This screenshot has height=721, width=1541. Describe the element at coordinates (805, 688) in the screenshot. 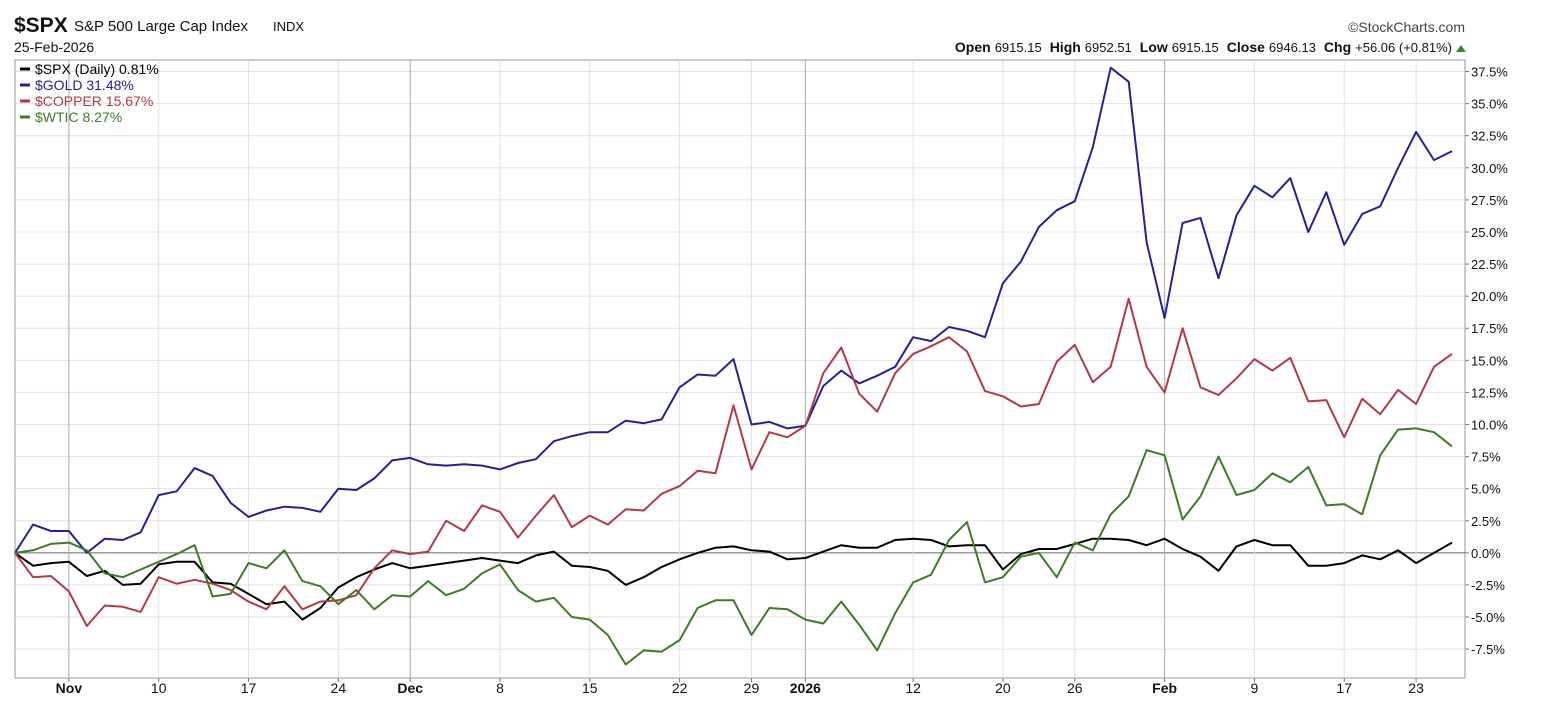

I see `x-tick-label: 2026` at that location.